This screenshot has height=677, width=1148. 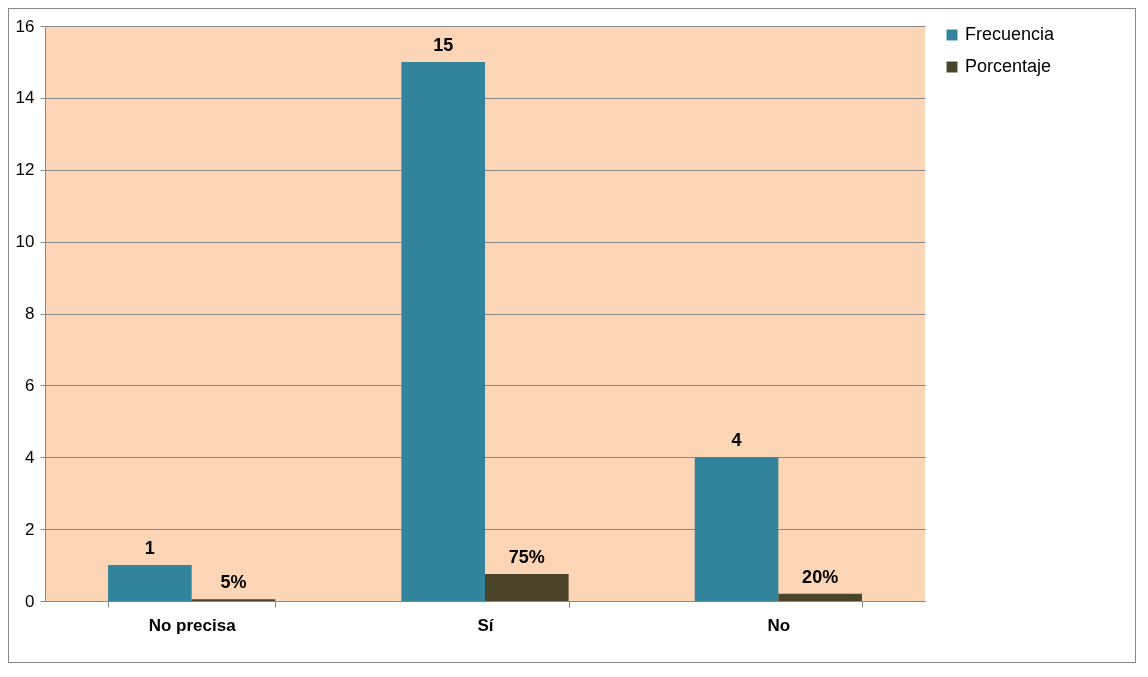 I want to click on data-label: 75%, so click(x=526, y=557).